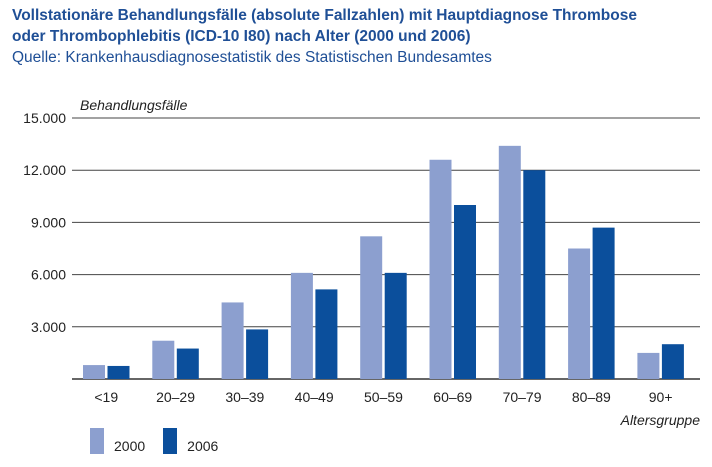  Describe the element at coordinates (134, 105) in the screenshot. I see `y-axis-title: Behandlungsfälle` at that location.